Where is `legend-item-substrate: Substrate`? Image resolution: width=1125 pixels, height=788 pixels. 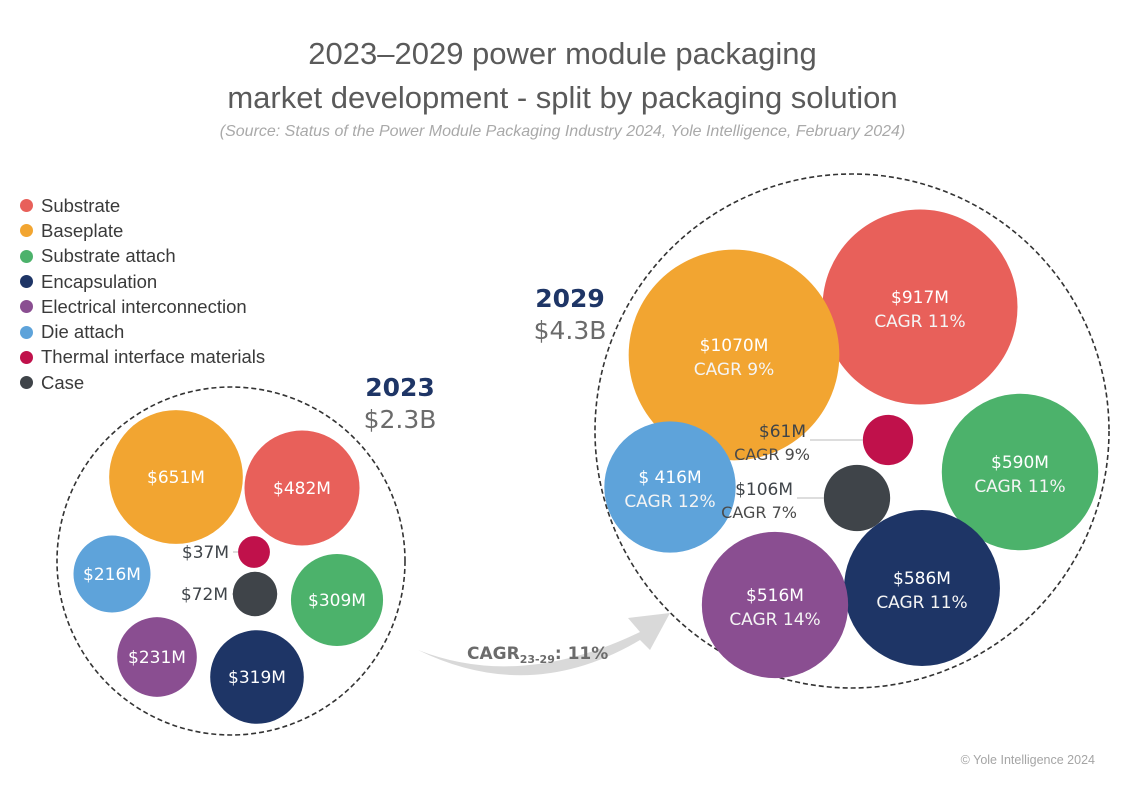 legend-item-substrate: Substrate is located at coordinates (142, 205).